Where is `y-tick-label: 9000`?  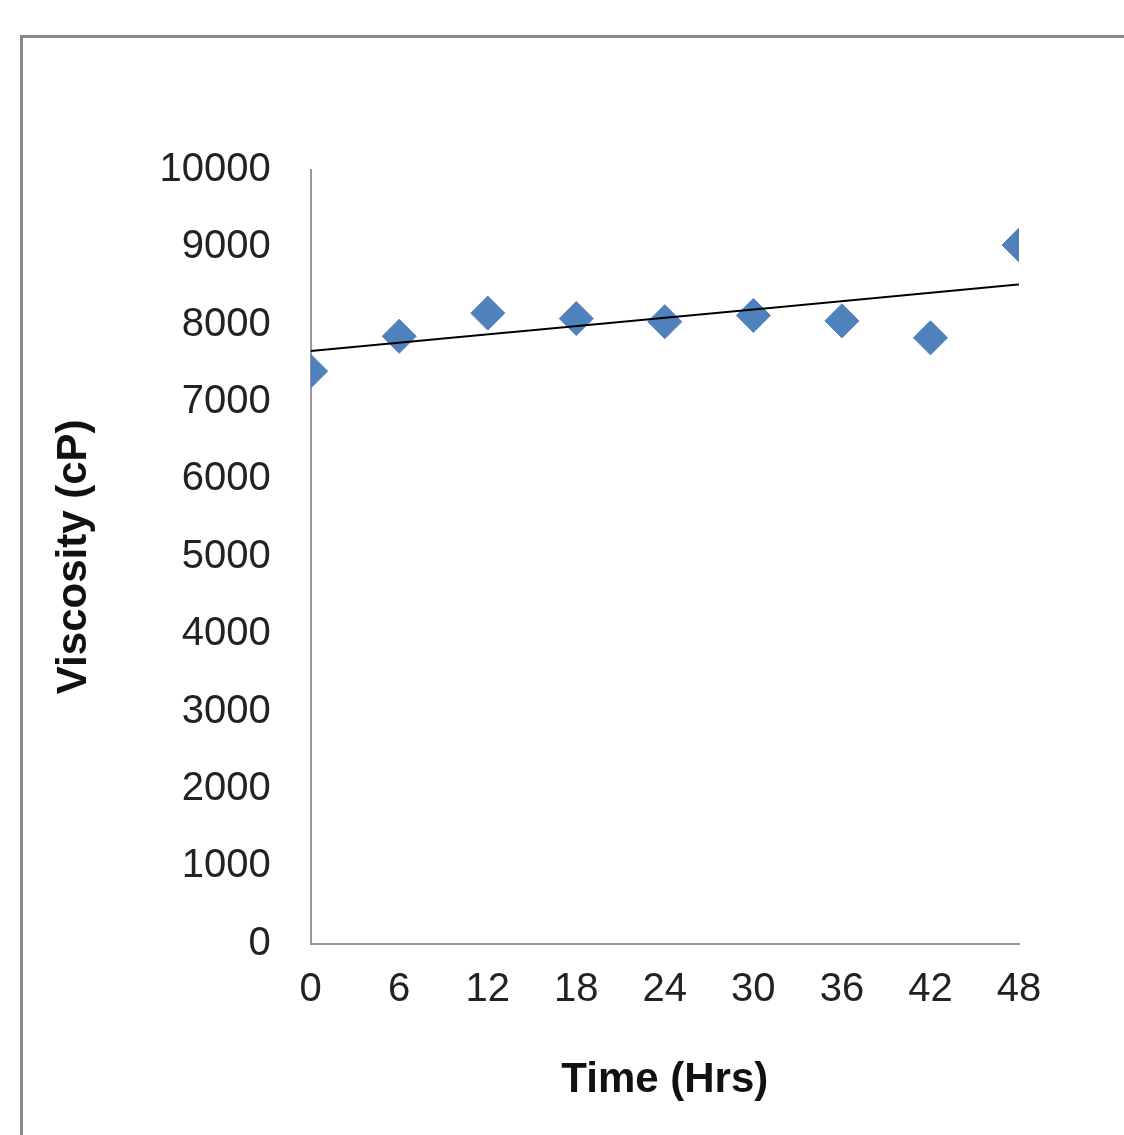
y-tick-label: 9000 is located at coordinates (226, 244).